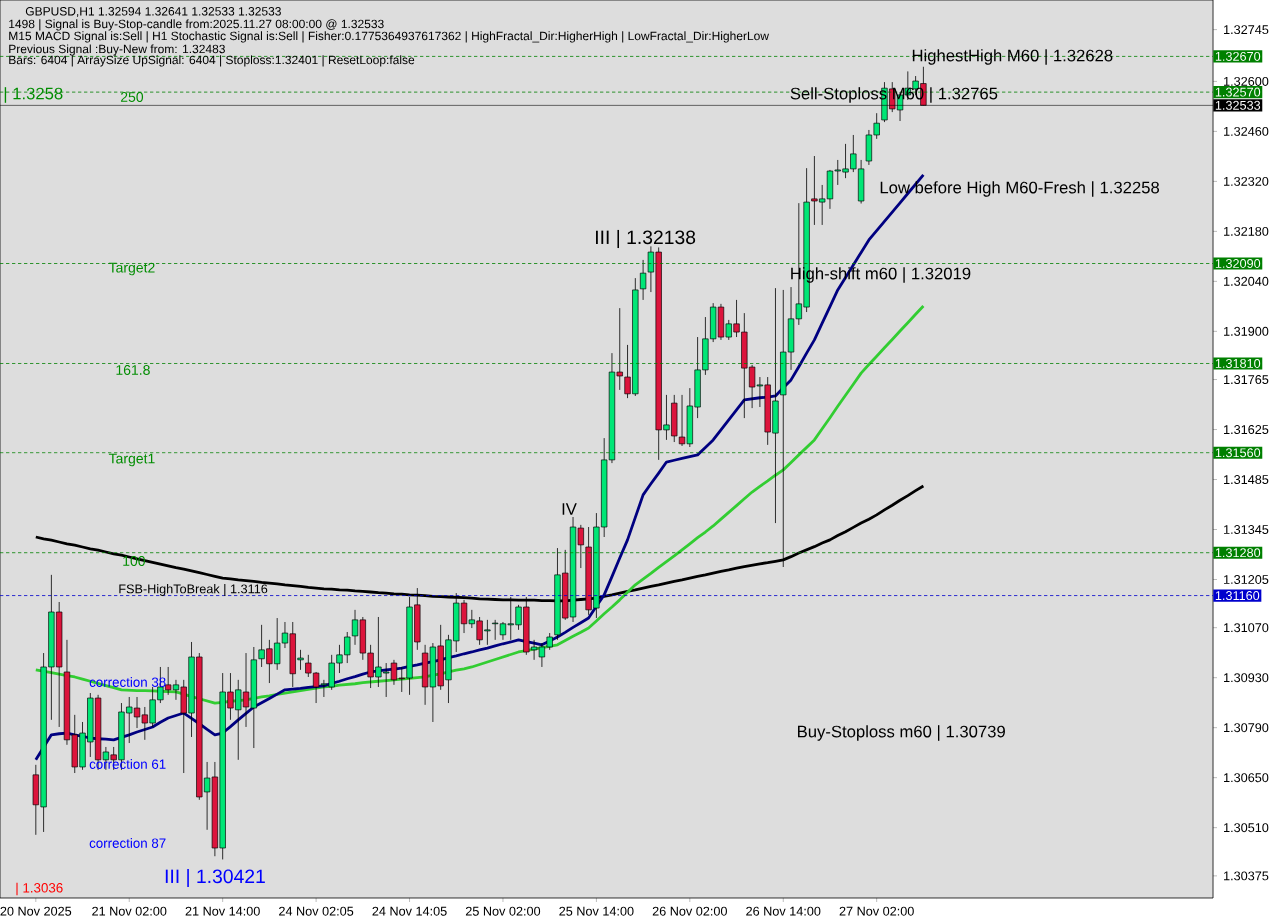  I want to click on y-tick-label: 1.30930, so click(1246, 678).